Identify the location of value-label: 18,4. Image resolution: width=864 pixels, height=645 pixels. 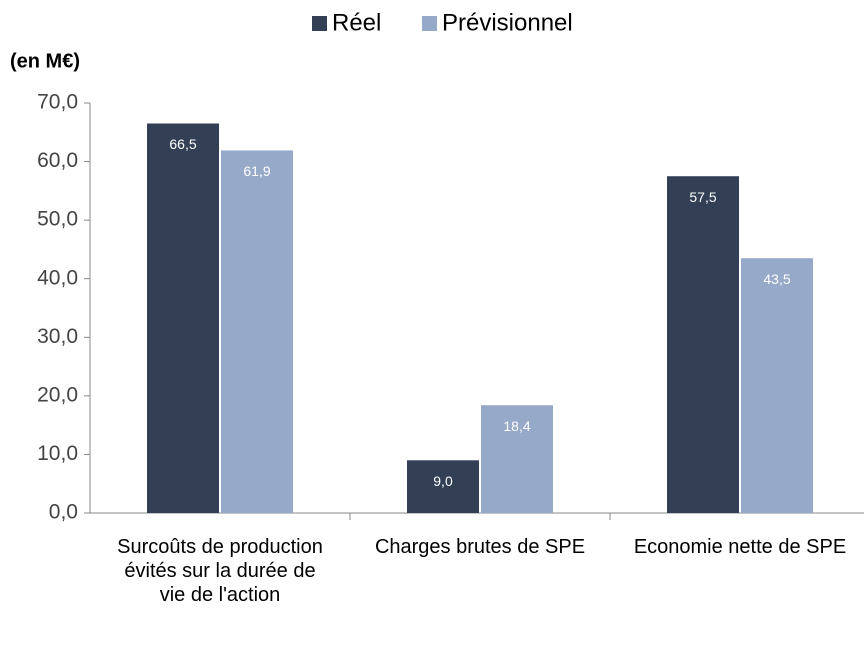
(516, 426).